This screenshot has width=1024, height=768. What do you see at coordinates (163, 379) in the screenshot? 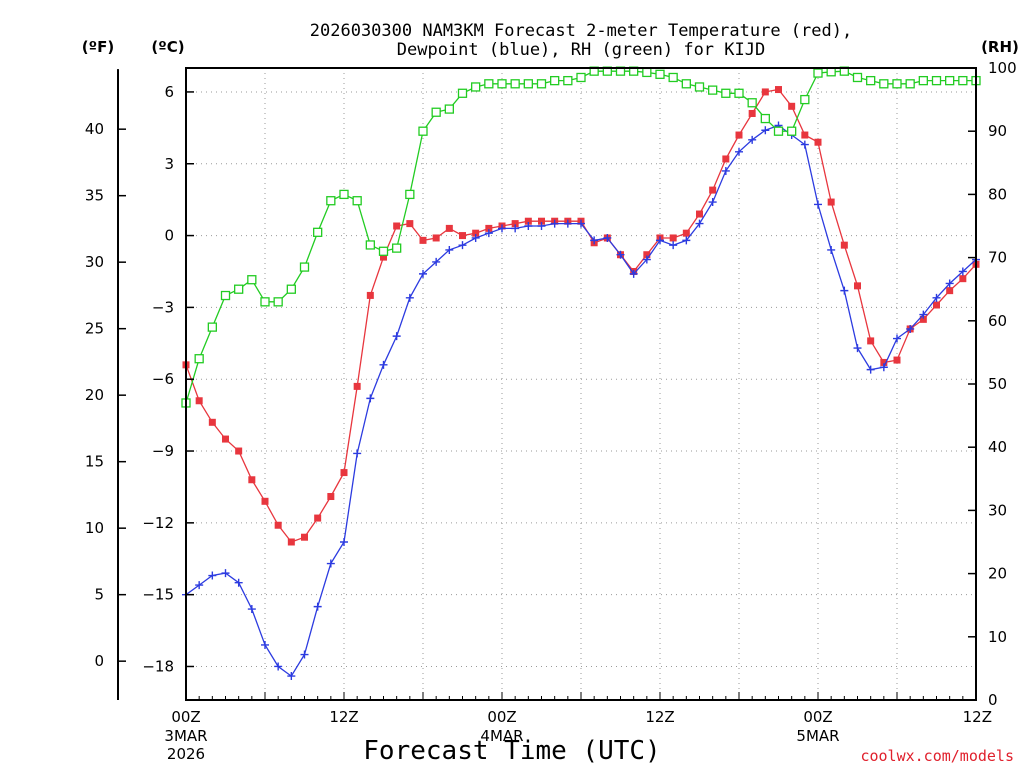
I see `celsius-tick-label: −6` at bounding box center [163, 379].